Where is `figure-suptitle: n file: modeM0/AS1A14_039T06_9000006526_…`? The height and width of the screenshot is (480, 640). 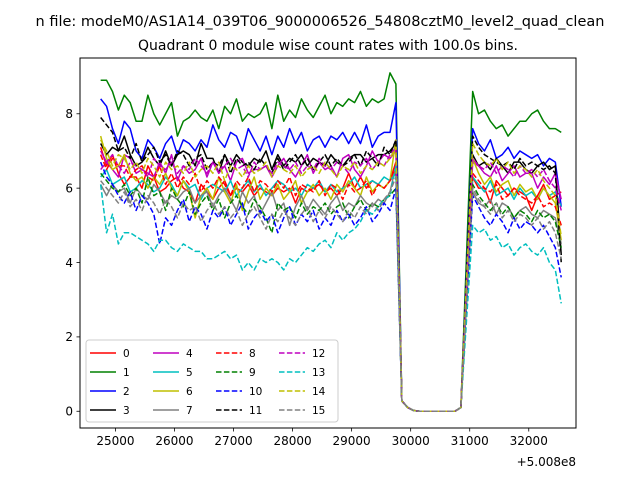 figure-suptitle: n file: modeM0/AS1A14_039T06_9000006526_… is located at coordinates (320, 22).